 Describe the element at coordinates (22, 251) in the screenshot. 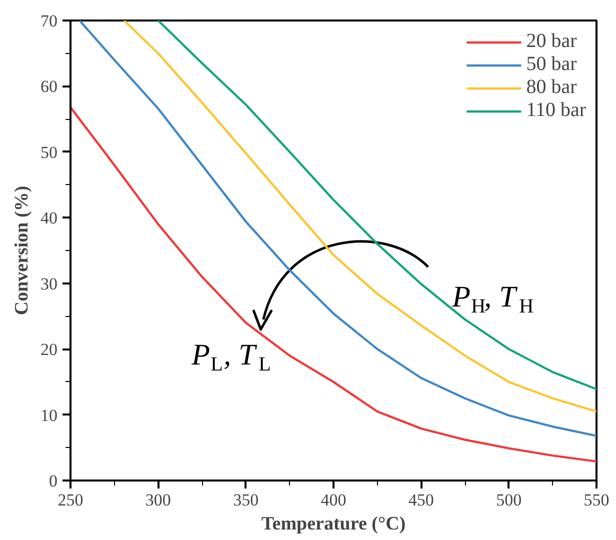

I see `y-axis-title: Conversion (%)` at that location.